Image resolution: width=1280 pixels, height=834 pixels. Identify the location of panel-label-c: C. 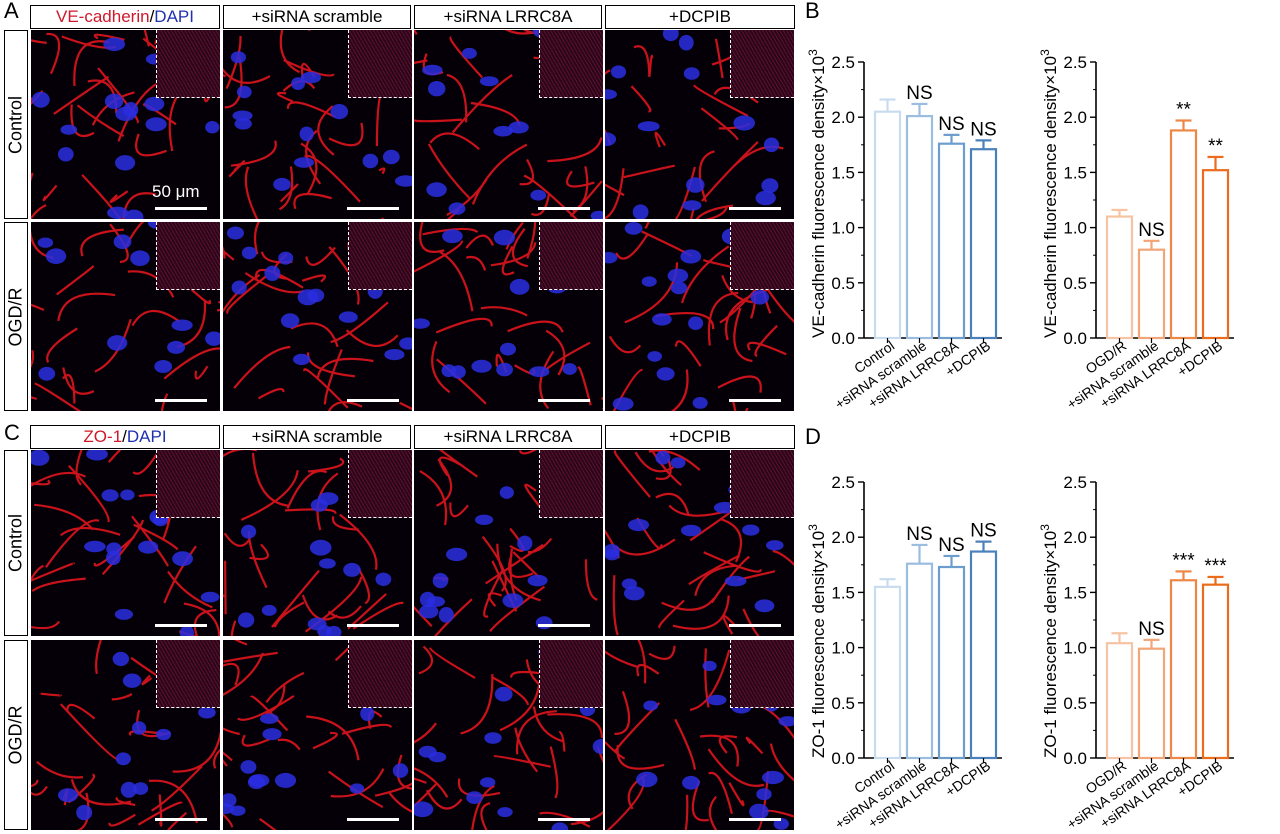
(12, 432).